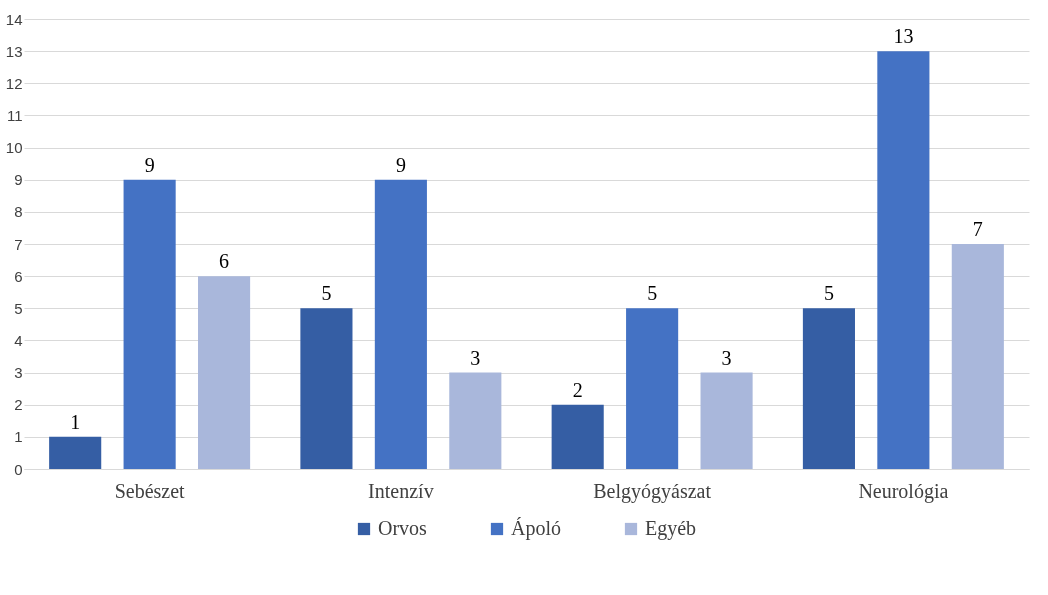  Describe the element at coordinates (18, 340) in the screenshot. I see `y-tick-label: 4` at that location.